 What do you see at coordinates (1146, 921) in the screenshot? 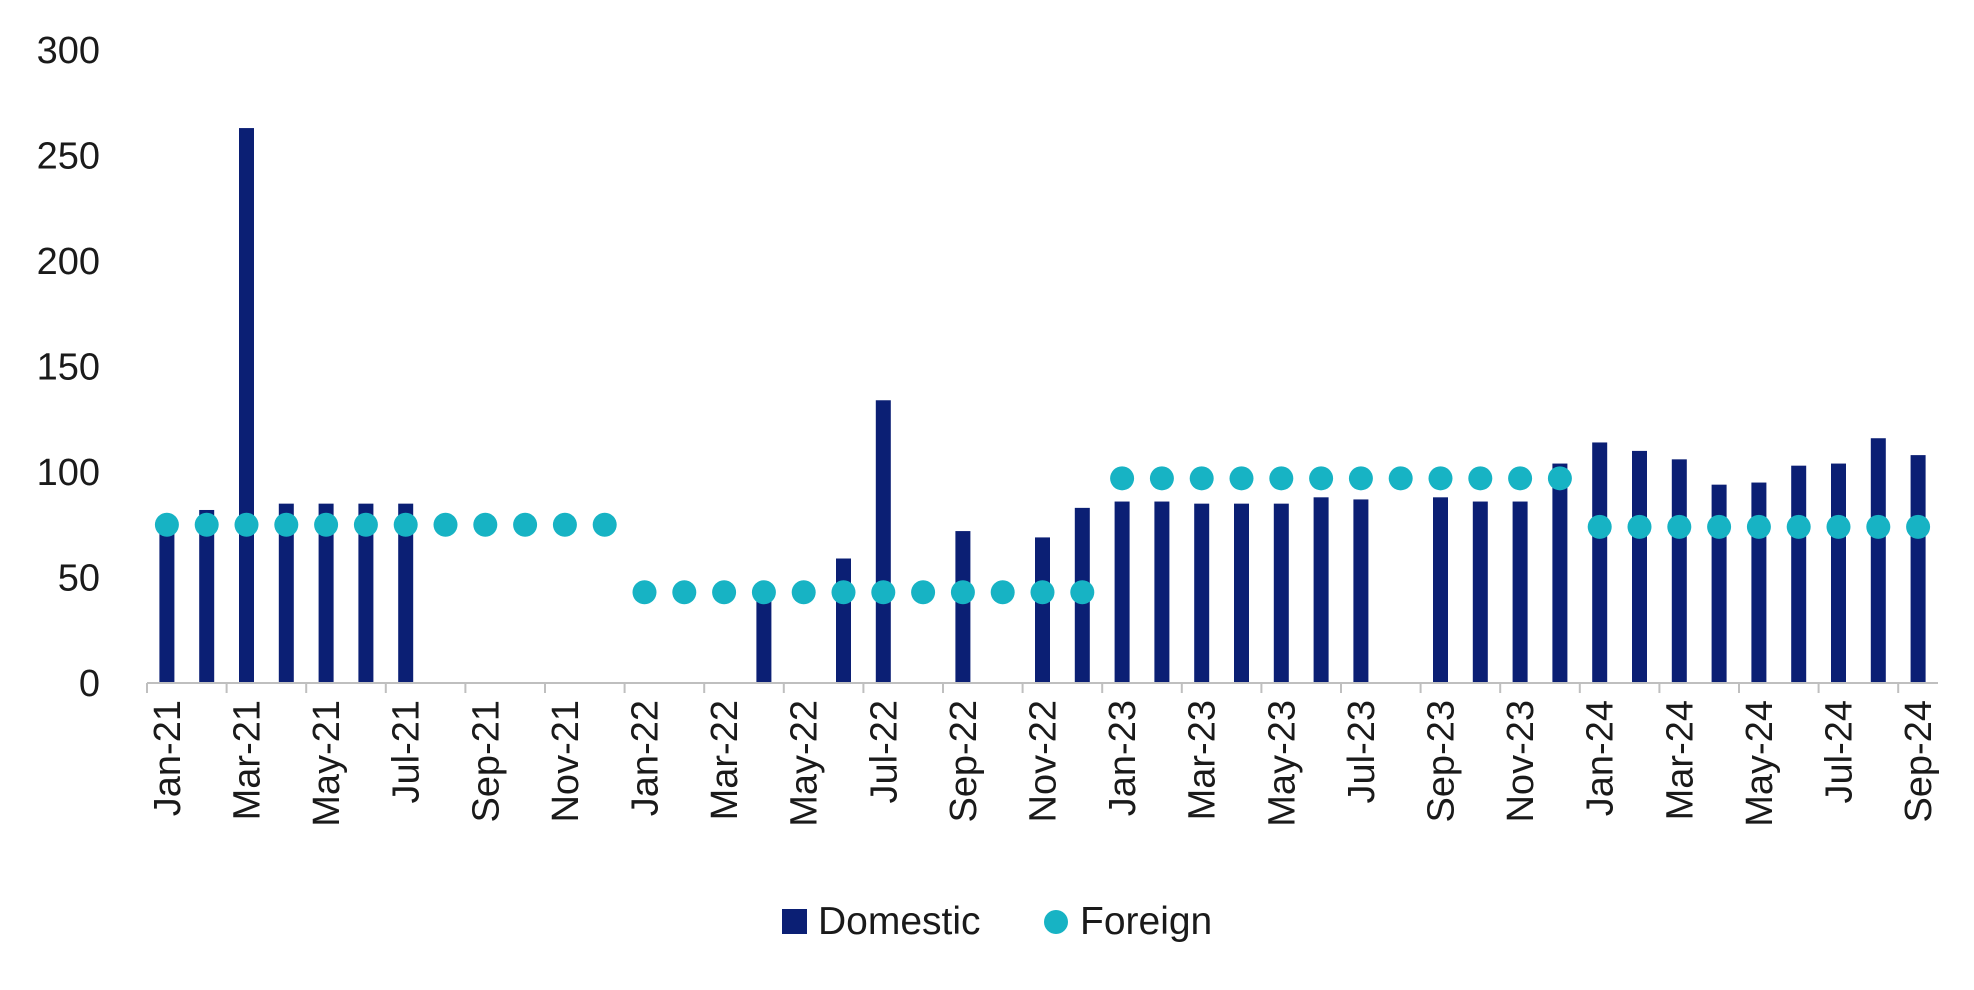
I see `legend-label-foreign: Foreign` at bounding box center [1146, 921].